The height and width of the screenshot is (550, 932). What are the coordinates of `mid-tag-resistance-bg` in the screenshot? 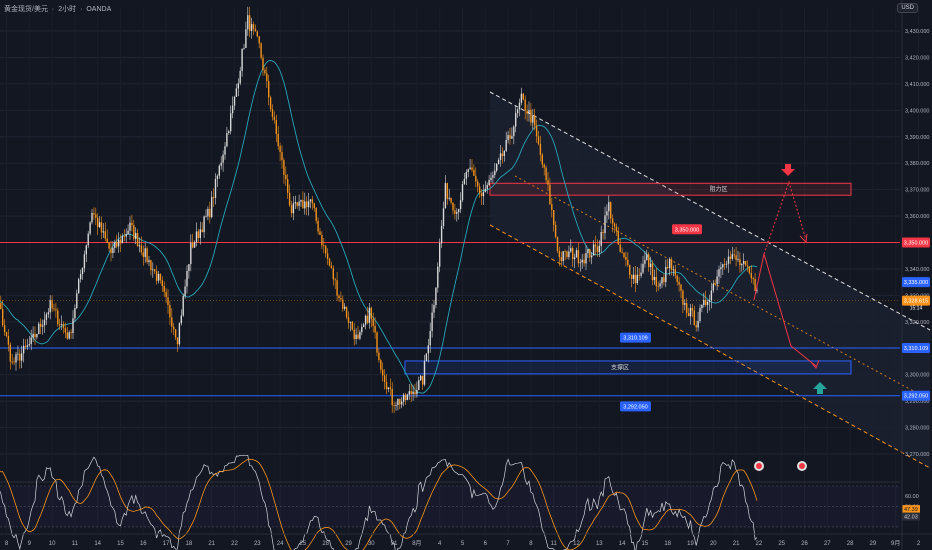 It's located at (687, 229).